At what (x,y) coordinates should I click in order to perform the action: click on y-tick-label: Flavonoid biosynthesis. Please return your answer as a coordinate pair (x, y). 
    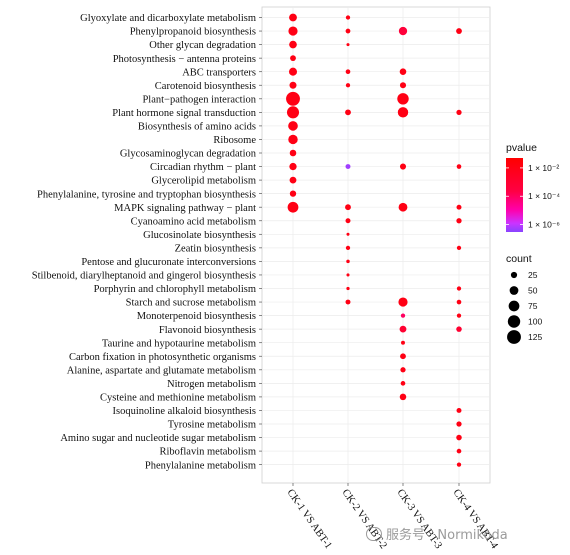
    Looking at the image, I should click on (207, 330).